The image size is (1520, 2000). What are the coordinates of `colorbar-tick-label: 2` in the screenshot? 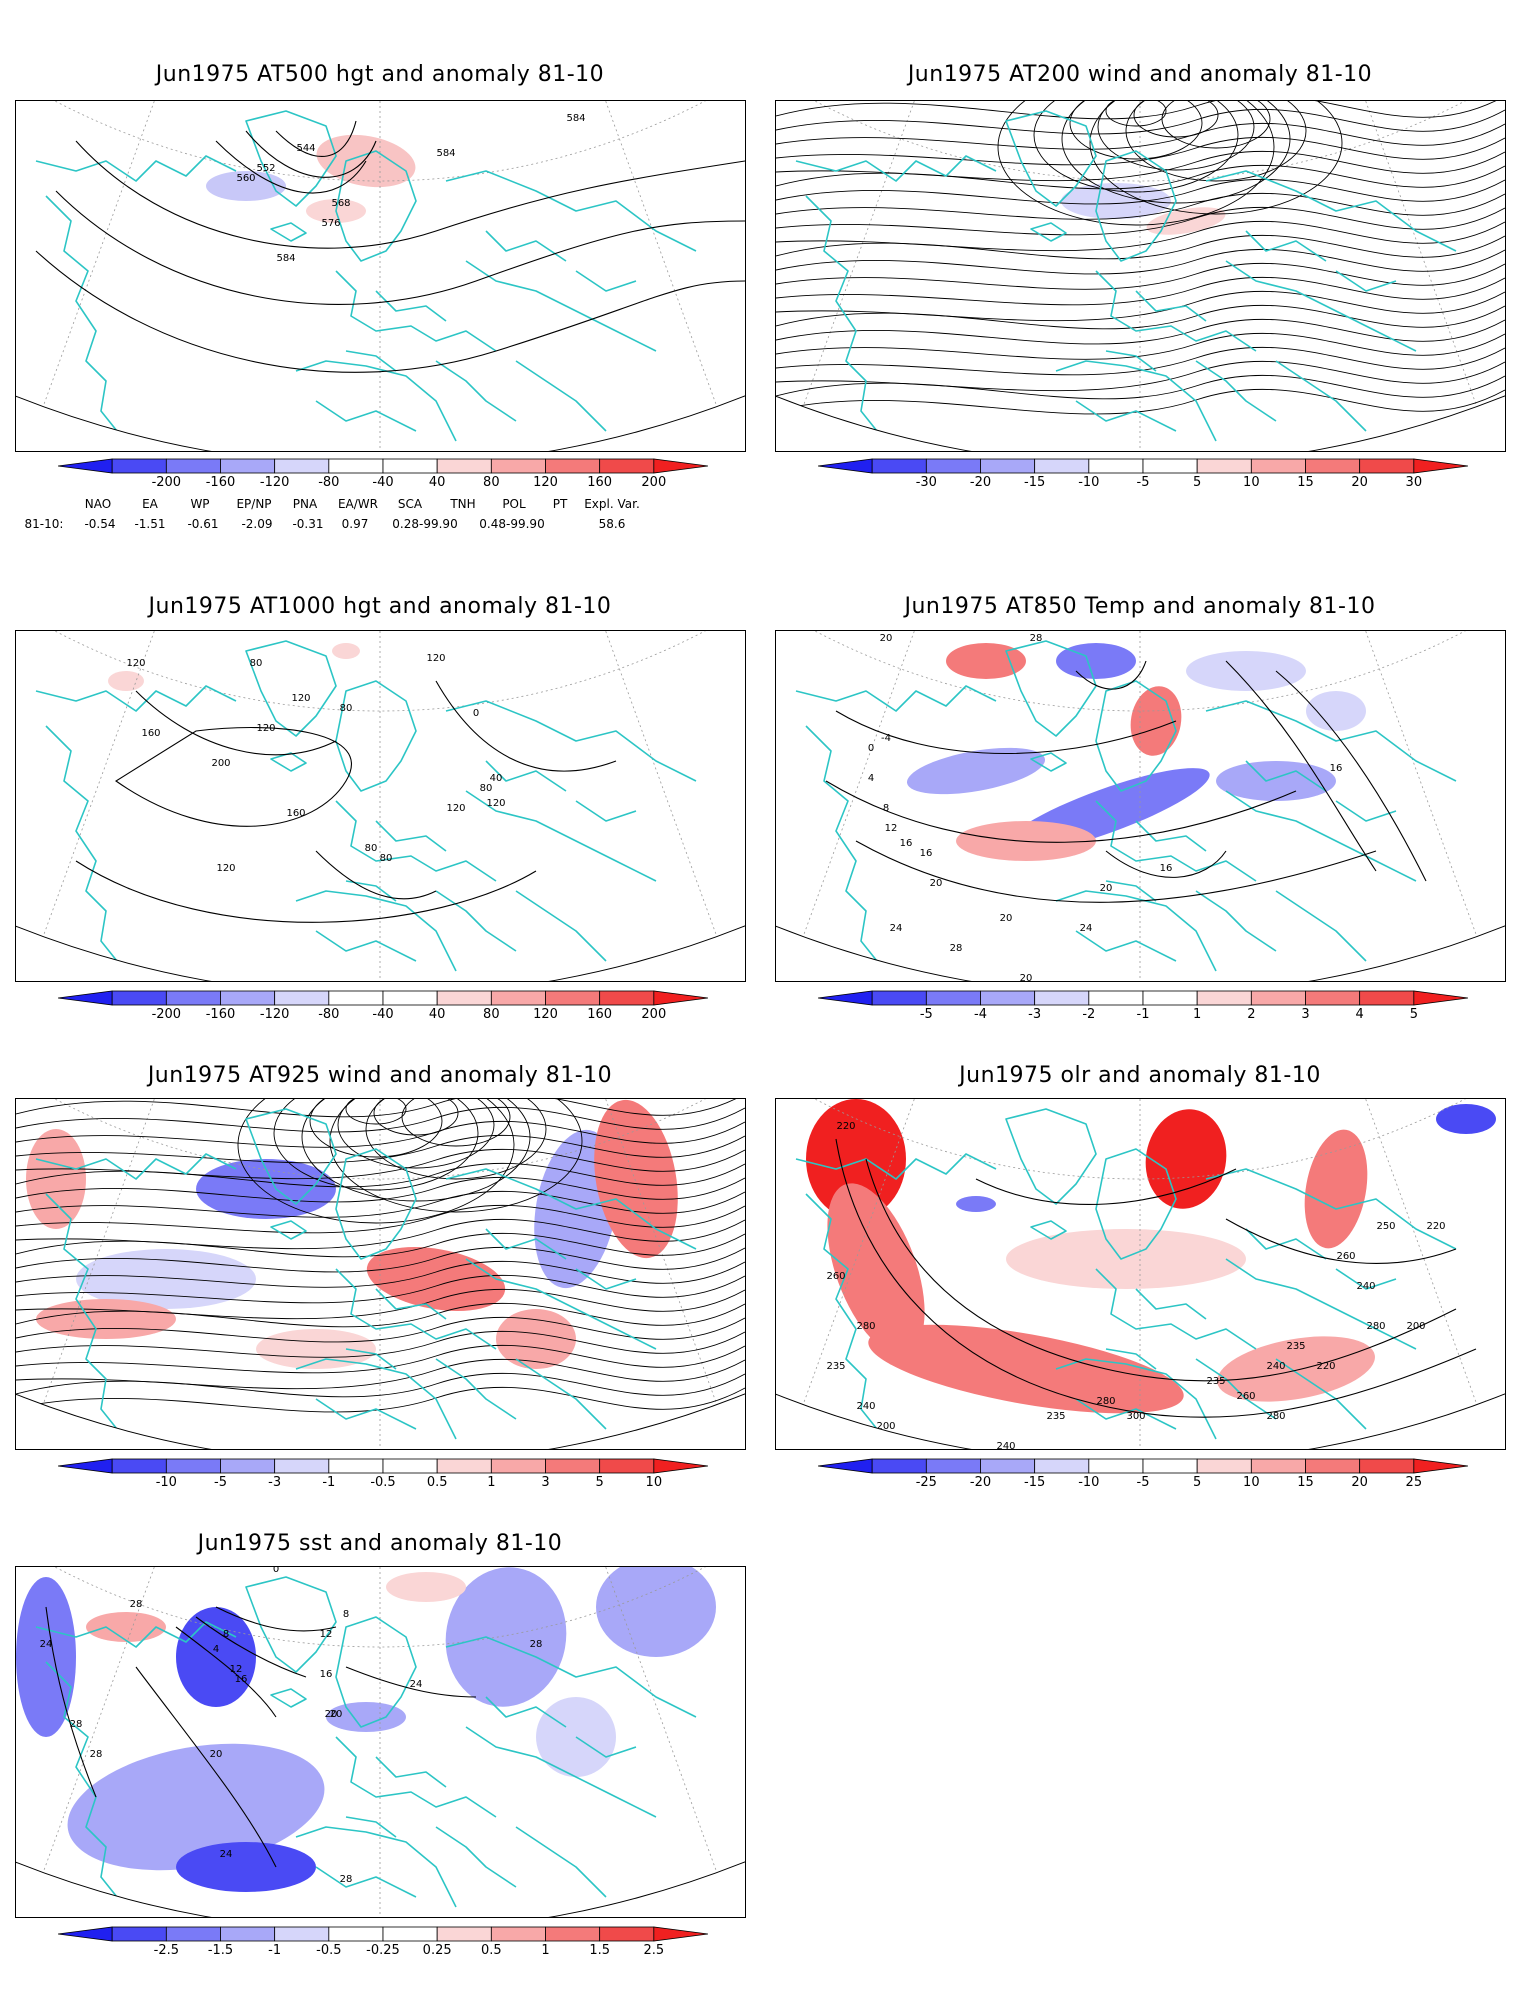 It's located at (1251, 1014).